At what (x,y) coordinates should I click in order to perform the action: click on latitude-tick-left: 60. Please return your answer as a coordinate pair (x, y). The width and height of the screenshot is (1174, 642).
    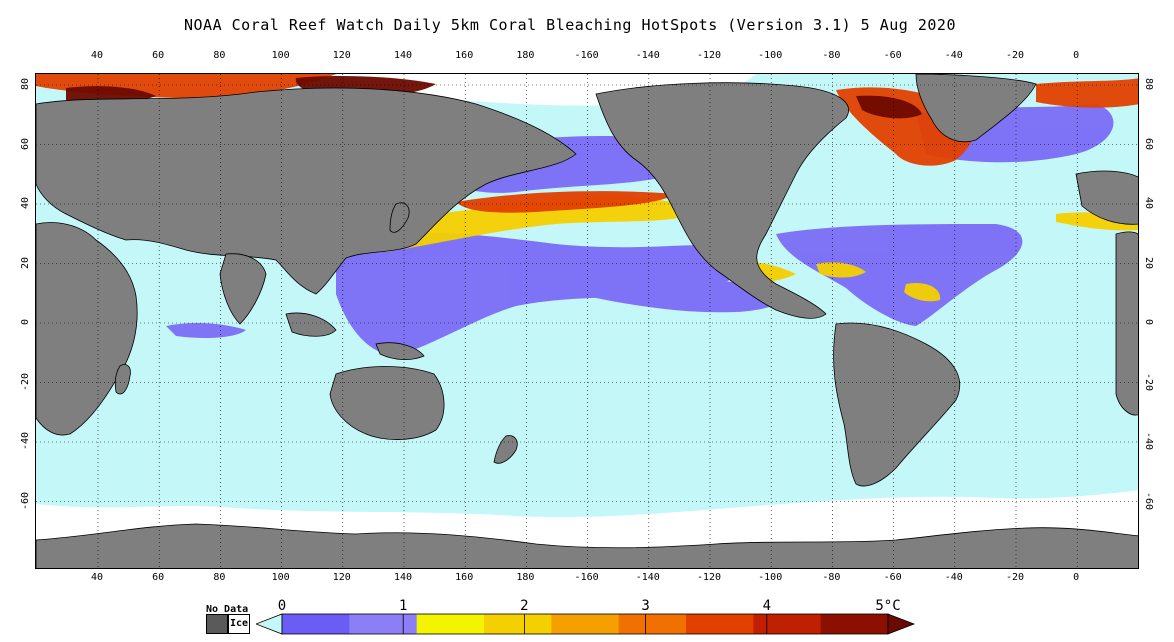
    Looking at the image, I should click on (25, 143).